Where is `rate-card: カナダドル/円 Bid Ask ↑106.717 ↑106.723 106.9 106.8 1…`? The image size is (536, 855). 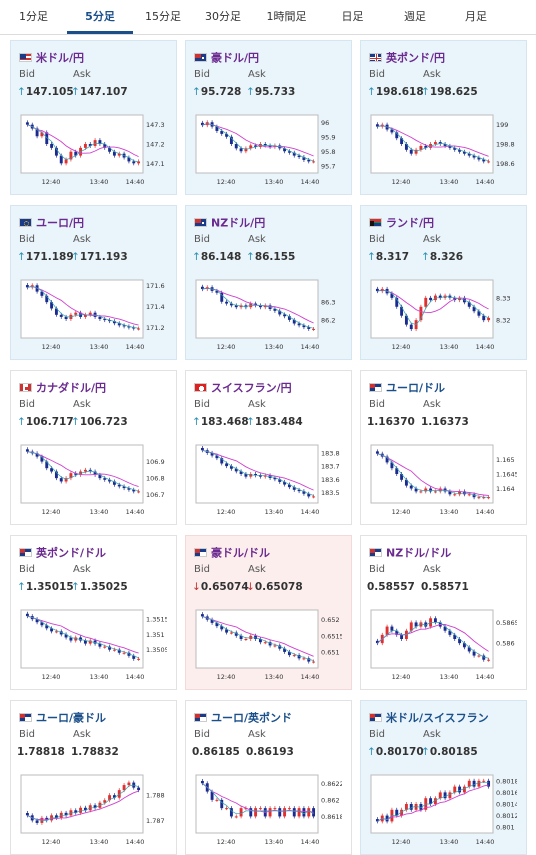
rate-card: カナダドル/円 Bid Ask ↑106.717 ↑106.723 106.9 106.8 1… is located at coordinates (93, 447).